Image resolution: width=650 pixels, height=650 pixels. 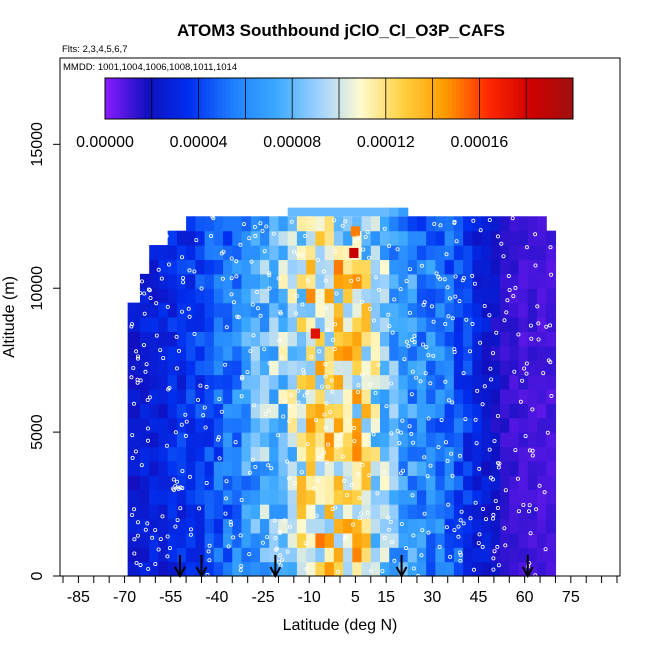 I want to click on x-tick-label: -40, so click(x=216, y=597).